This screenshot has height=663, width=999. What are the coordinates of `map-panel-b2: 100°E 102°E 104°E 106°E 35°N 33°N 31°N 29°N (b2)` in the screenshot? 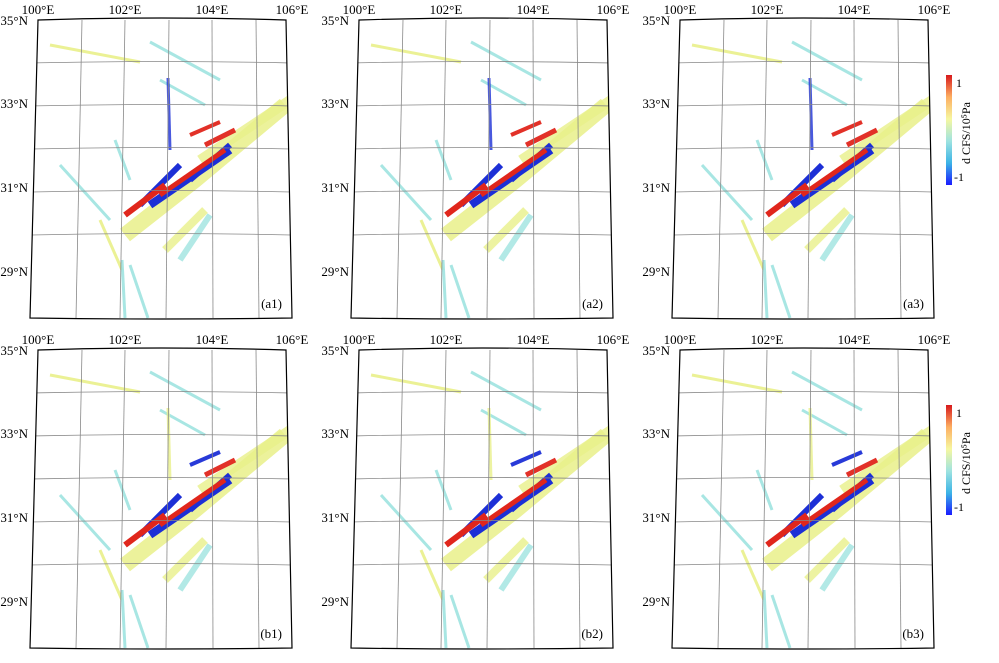 It's located at (475, 491).